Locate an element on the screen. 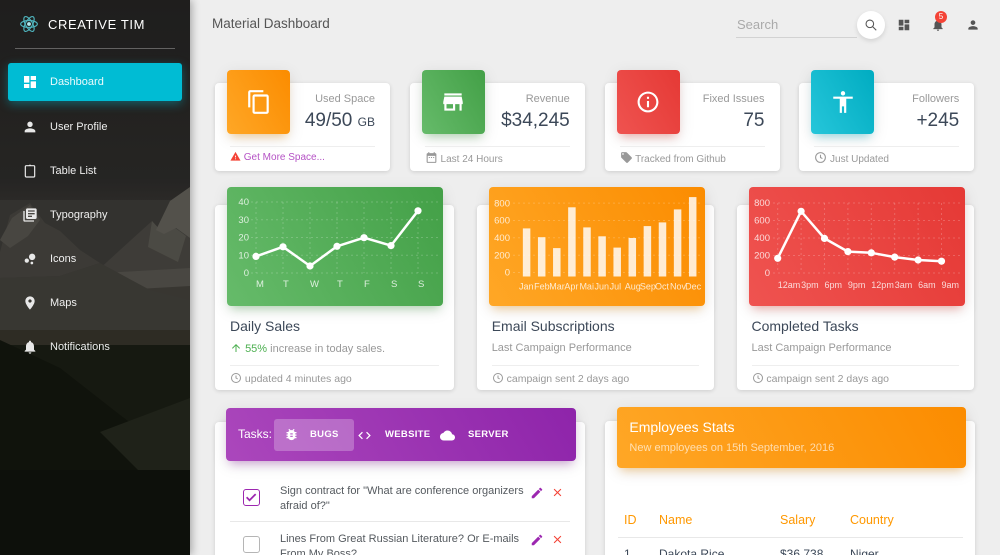  svg-text: 12am is located at coordinates (788, 285).